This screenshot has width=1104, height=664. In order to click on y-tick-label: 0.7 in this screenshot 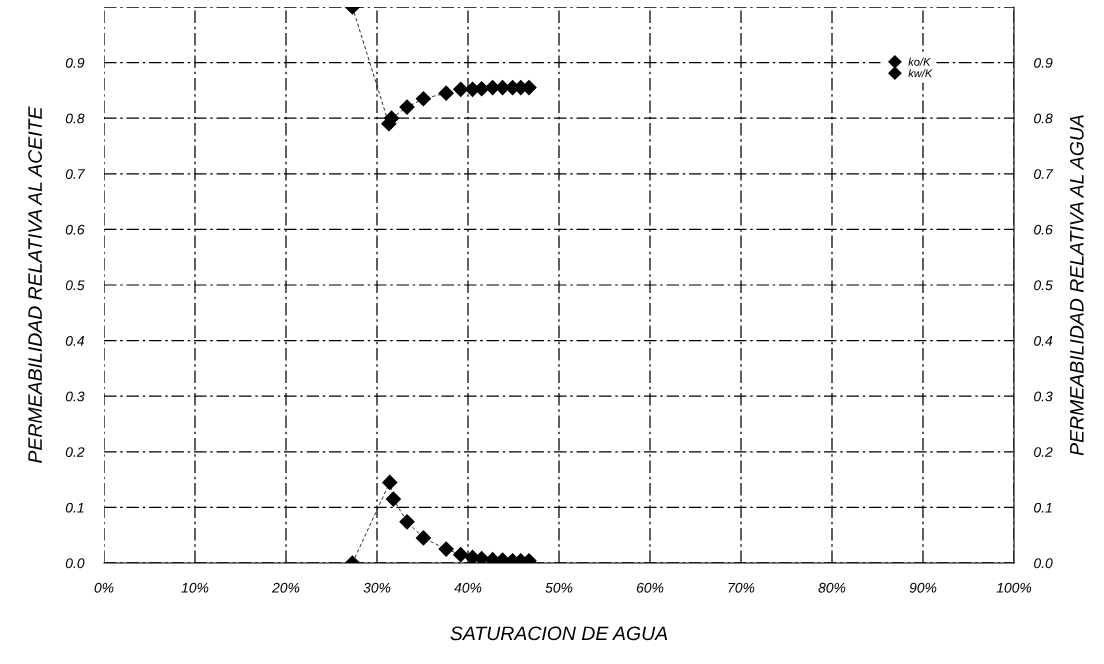, I will do `click(75, 174)`.